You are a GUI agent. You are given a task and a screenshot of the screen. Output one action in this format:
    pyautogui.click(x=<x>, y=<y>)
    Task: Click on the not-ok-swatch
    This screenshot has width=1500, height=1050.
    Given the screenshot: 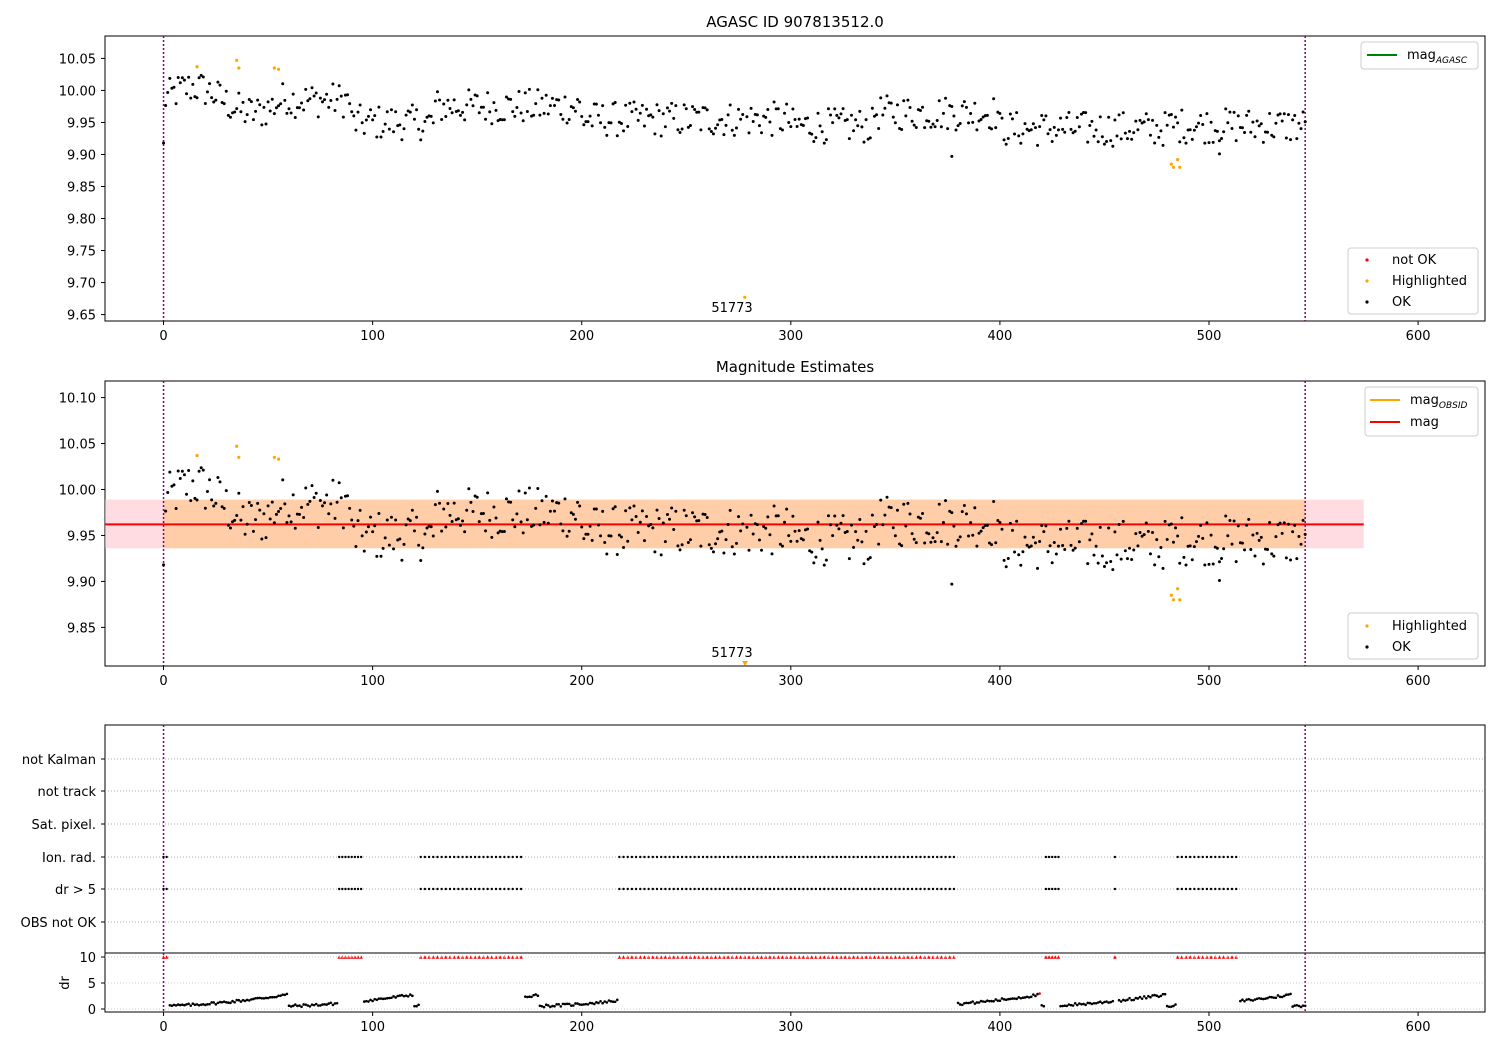 What is the action you would take?
    pyautogui.click(x=1367, y=260)
    